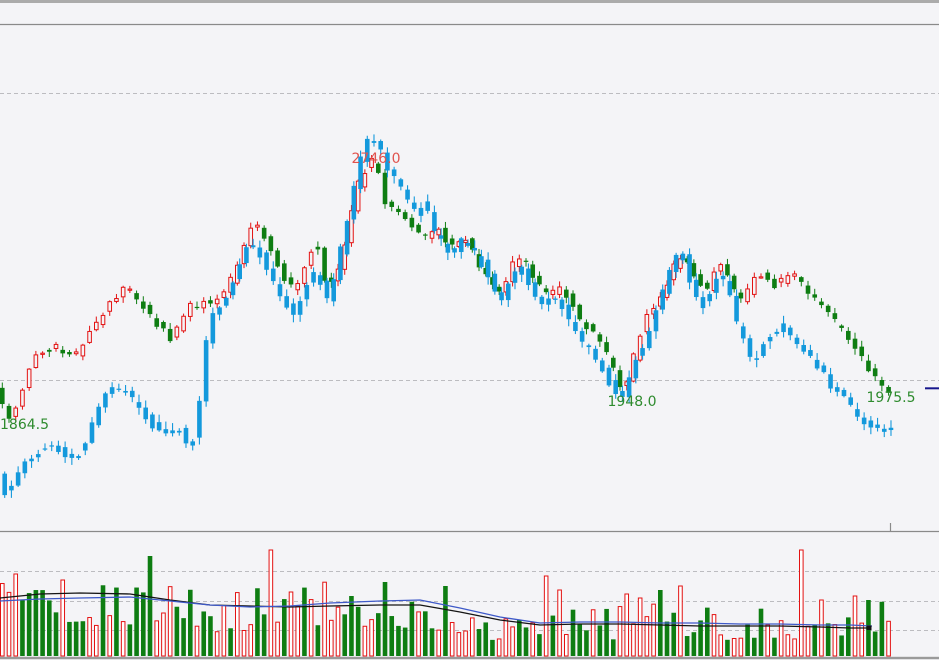 This screenshot has height=660, width=939. I want to click on ma-endpoint-marker, so click(869, 627).